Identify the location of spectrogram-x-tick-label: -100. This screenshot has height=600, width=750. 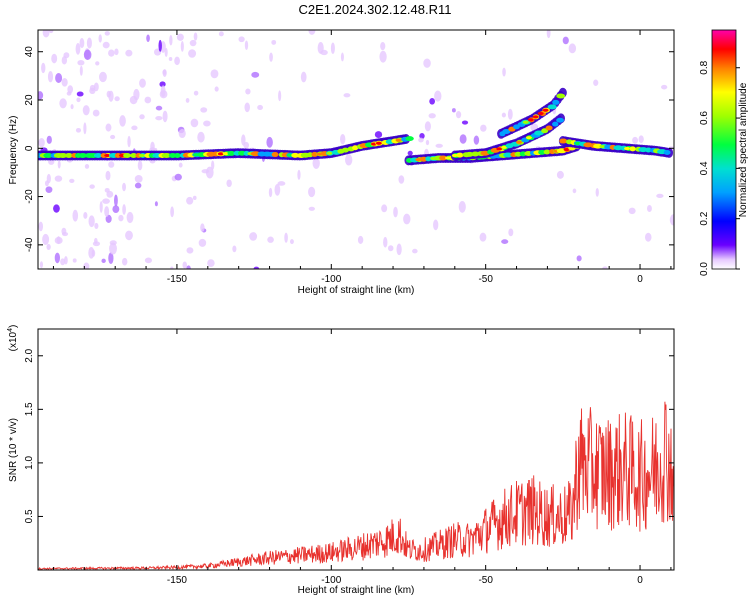
(331, 279).